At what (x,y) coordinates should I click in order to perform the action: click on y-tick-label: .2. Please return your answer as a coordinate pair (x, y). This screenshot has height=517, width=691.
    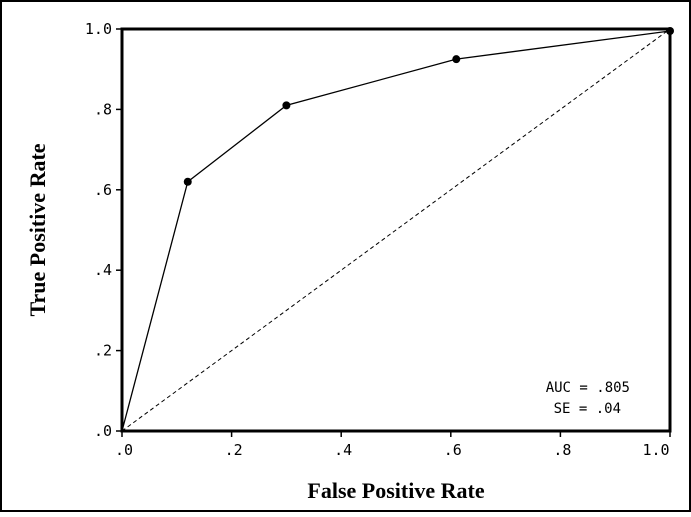
    Looking at the image, I should click on (103, 351).